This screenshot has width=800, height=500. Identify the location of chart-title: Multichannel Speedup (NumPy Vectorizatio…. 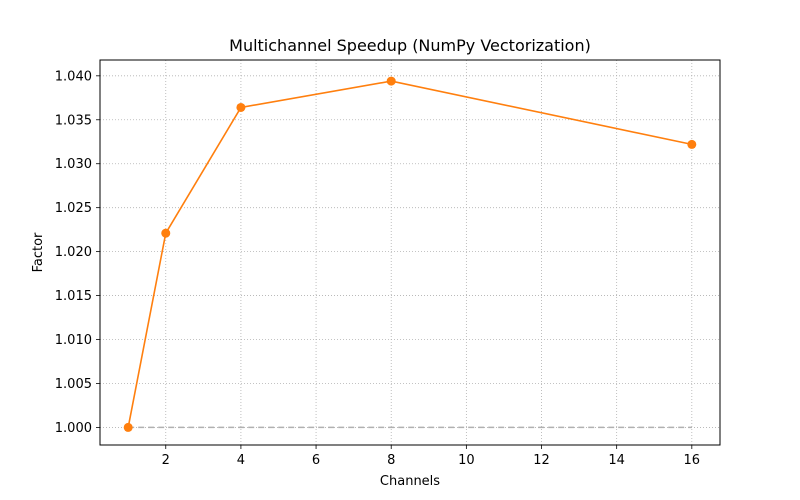
(410, 45).